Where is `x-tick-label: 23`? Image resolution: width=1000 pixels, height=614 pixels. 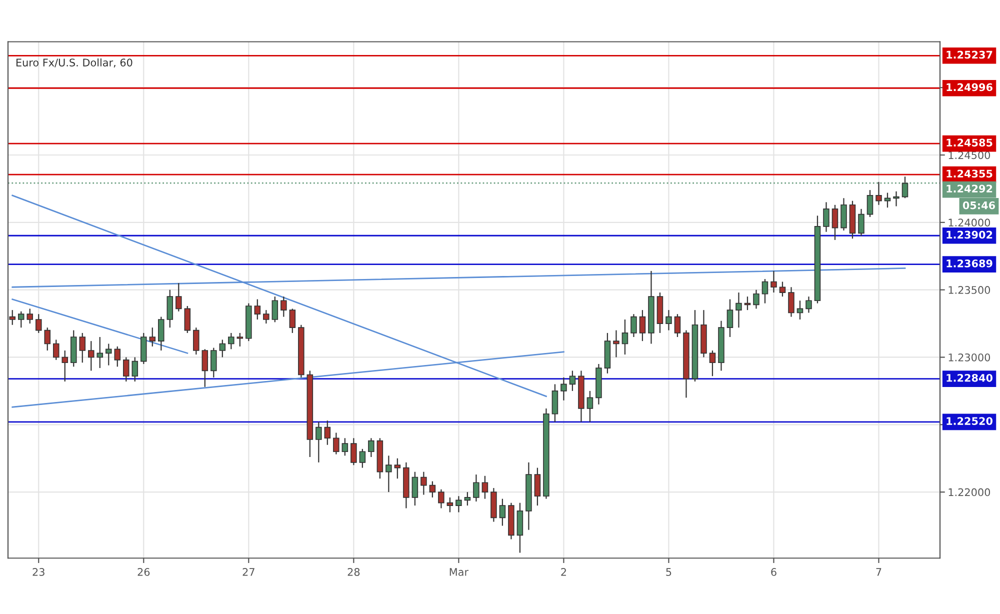
x-tick-label: 23 is located at coordinates (38, 572).